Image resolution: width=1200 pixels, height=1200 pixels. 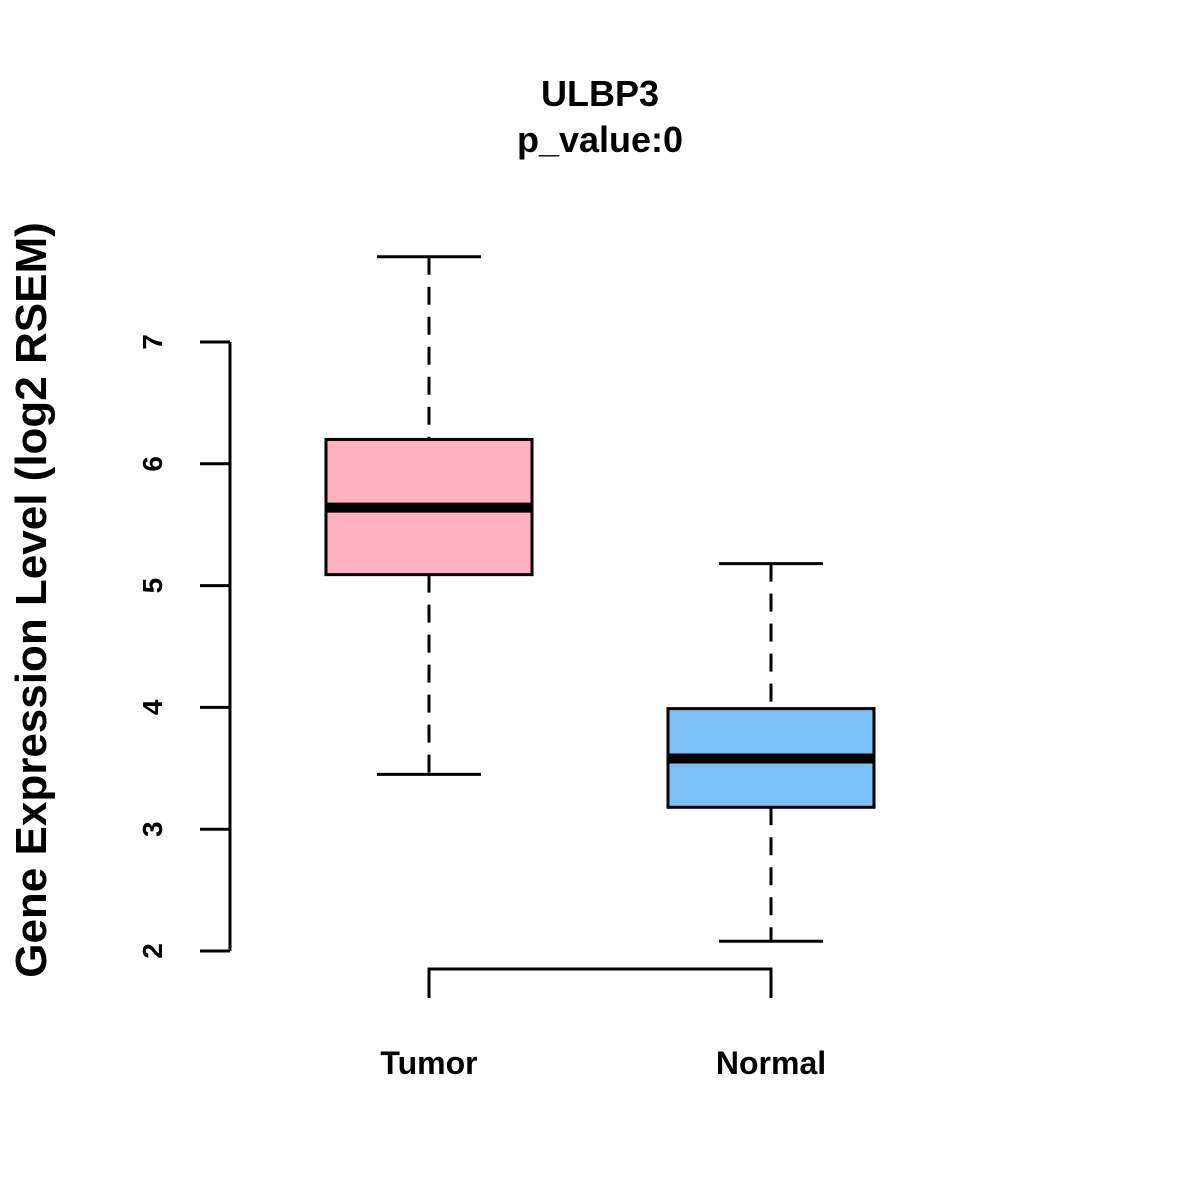 I want to click on y-tick-label-4: 4, so click(x=152, y=707).